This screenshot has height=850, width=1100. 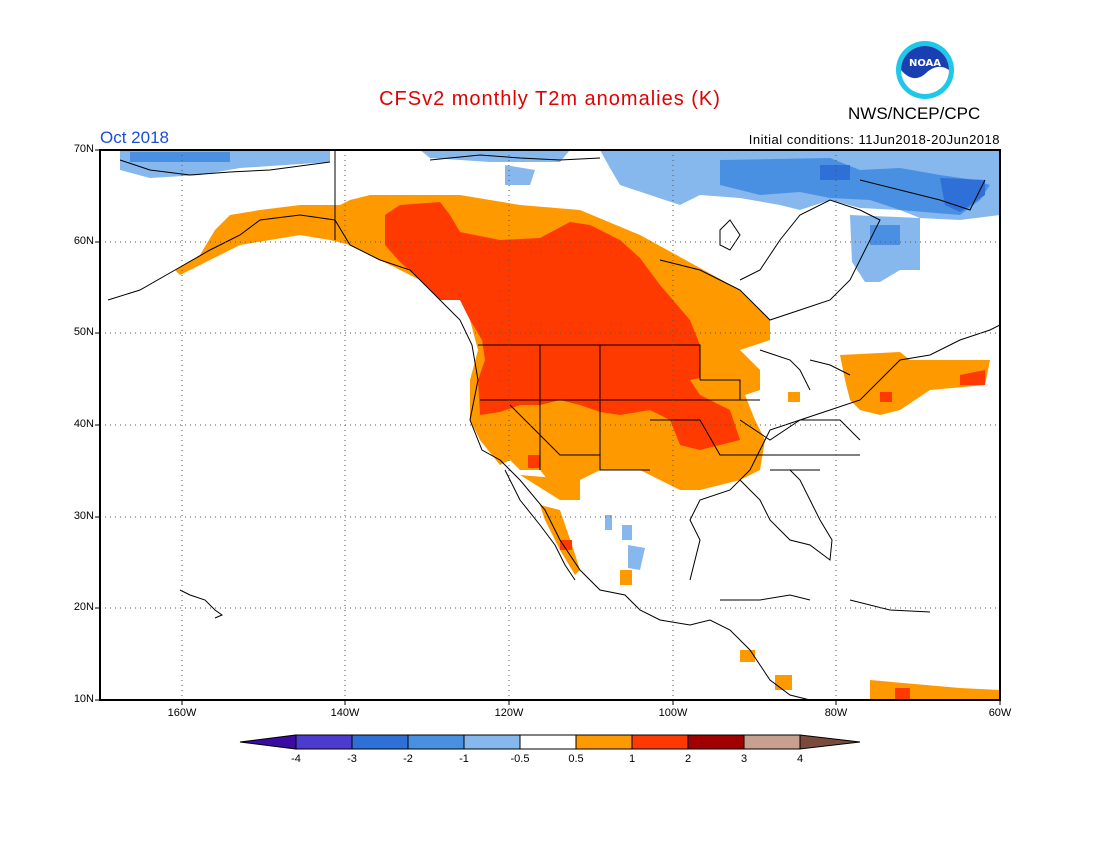 What do you see at coordinates (83, 241) in the screenshot?
I see `lat-label-60n: 60N` at bounding box center [83, 241].